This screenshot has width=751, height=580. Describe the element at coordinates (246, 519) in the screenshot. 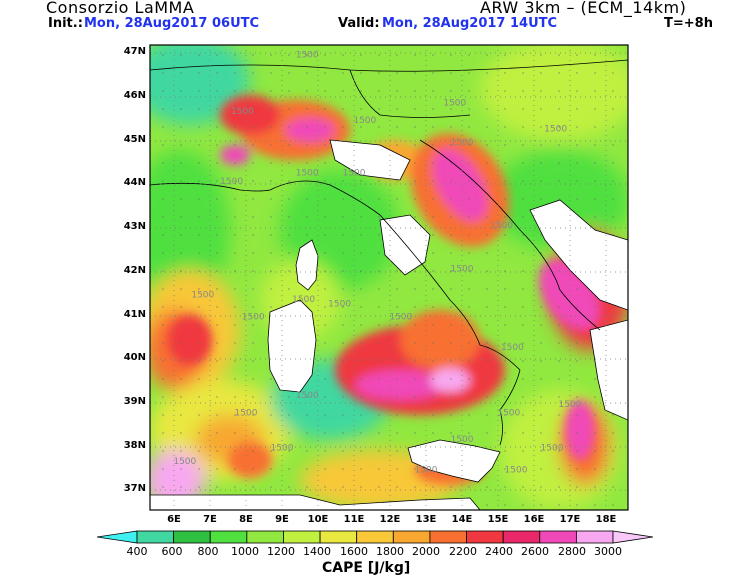

I see `lon-label: 8E` at that location.